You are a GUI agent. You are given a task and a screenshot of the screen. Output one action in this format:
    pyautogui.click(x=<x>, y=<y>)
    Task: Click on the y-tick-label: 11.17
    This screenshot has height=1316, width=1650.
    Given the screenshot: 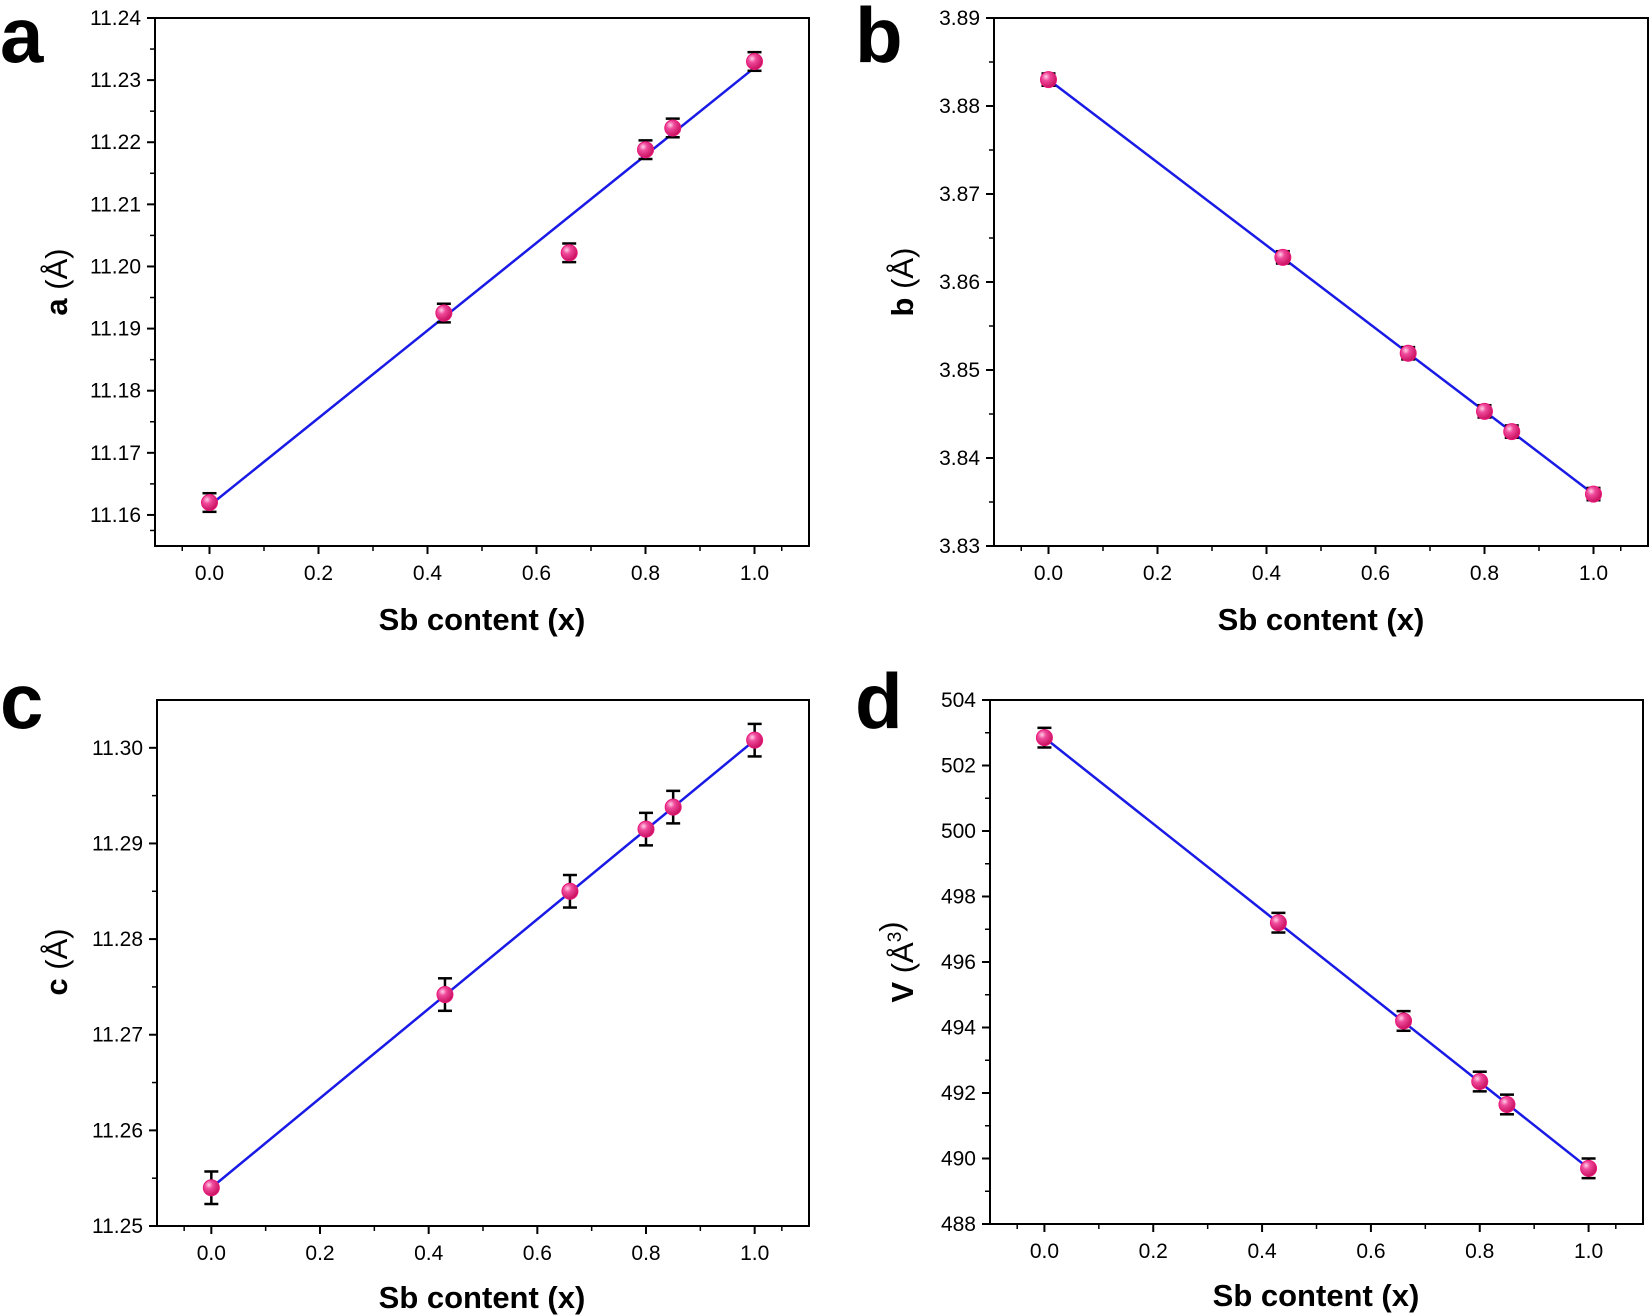 What is the action you would take?
    pyautogui.click(x=115, y=453)
    